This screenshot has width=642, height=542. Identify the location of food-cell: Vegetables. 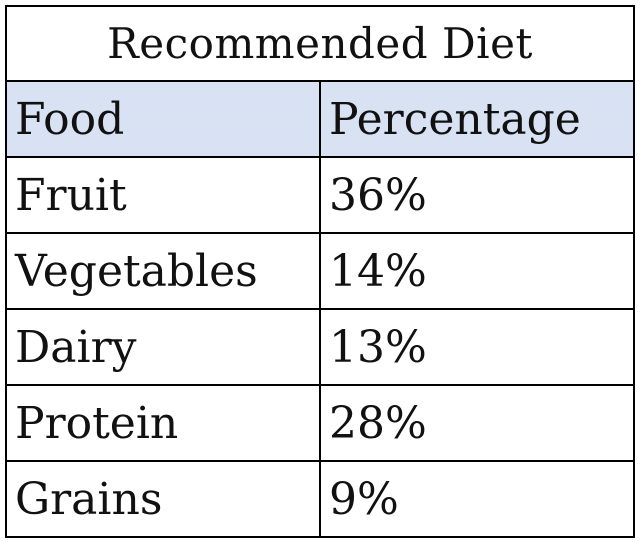
(164, 271).